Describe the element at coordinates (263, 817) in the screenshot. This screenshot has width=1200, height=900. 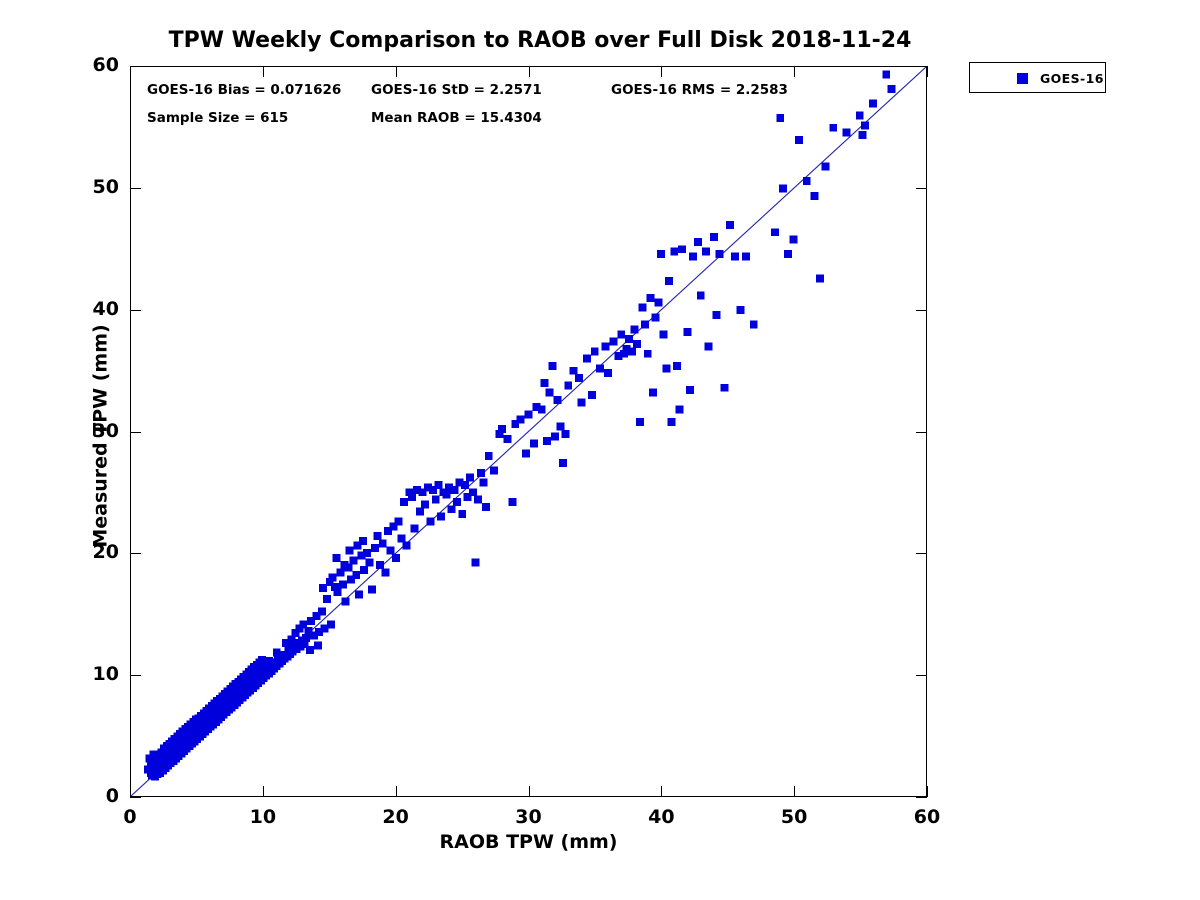
I see `x-tick-label: 10` at that location.